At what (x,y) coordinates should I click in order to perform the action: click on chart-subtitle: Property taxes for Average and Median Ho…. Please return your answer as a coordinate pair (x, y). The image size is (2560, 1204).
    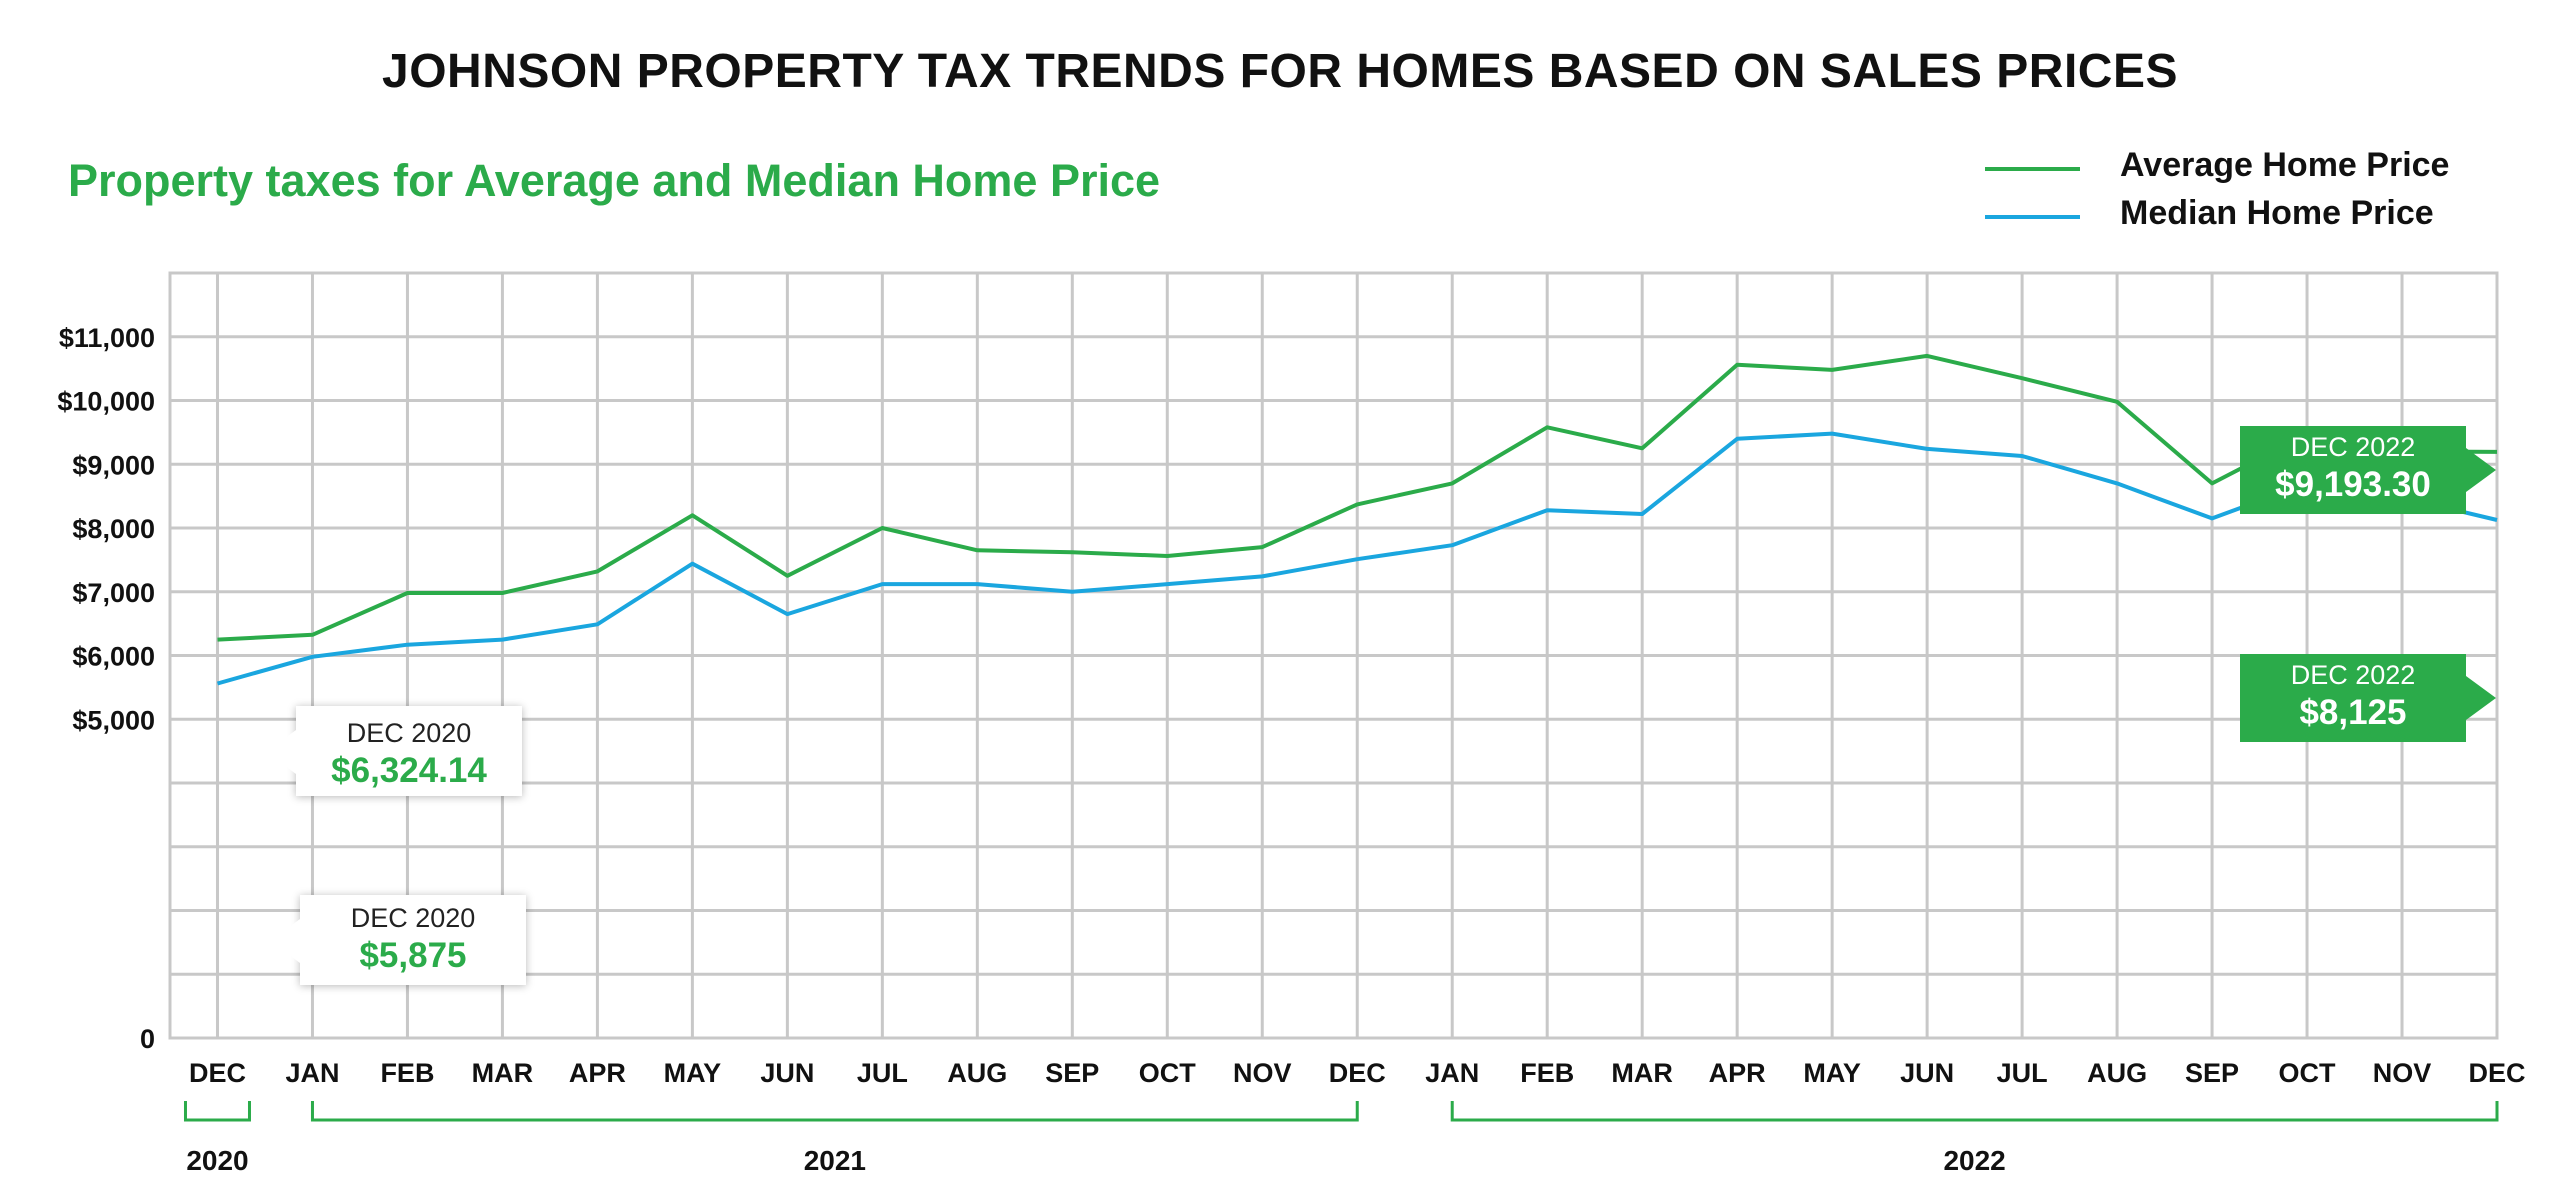
    Looking at the image, I should click on (614, 180).